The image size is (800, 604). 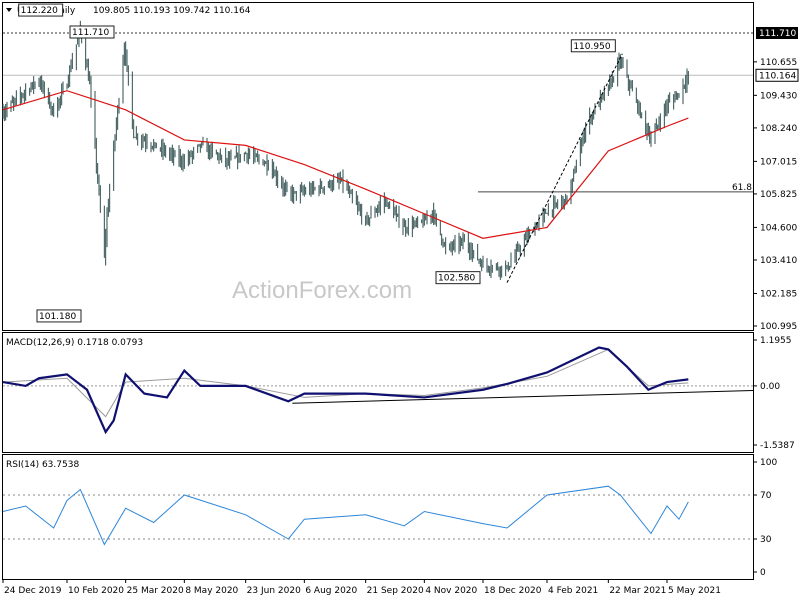 I want to click on rsi-y-tick-label: 0, so click(x=763, y=573).